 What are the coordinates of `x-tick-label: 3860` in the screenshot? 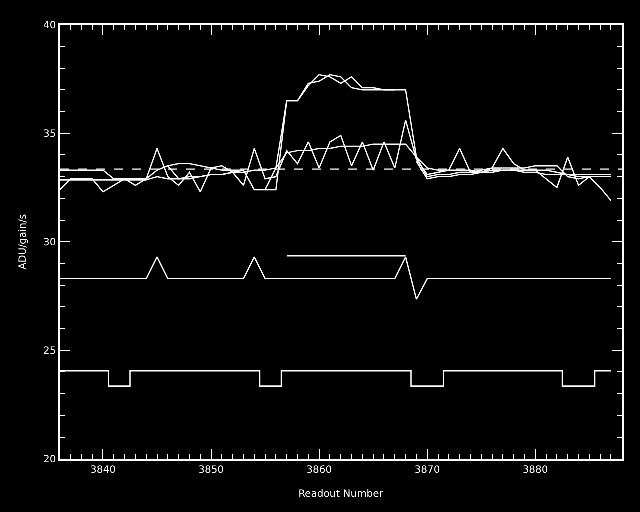 It's located at (319, 470).